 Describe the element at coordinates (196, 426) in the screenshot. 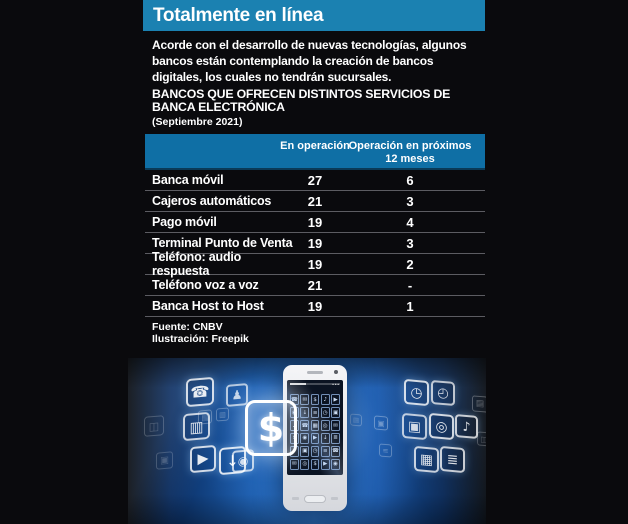

I see `chart-icon: ▥` at that location.